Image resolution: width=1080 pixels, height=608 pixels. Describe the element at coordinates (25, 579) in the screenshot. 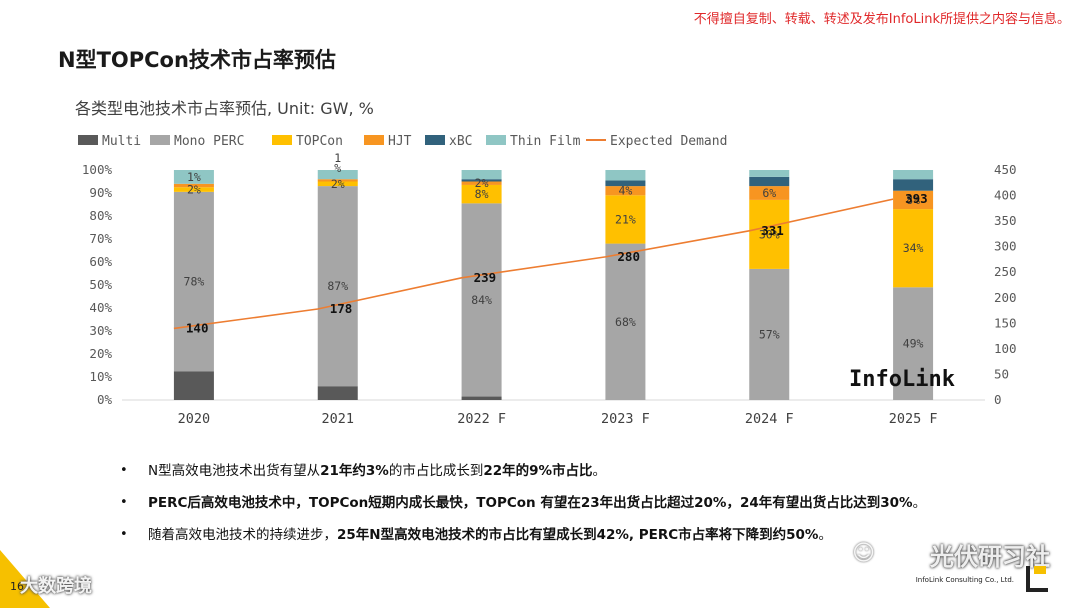

I see `corner-decoration` at that location.